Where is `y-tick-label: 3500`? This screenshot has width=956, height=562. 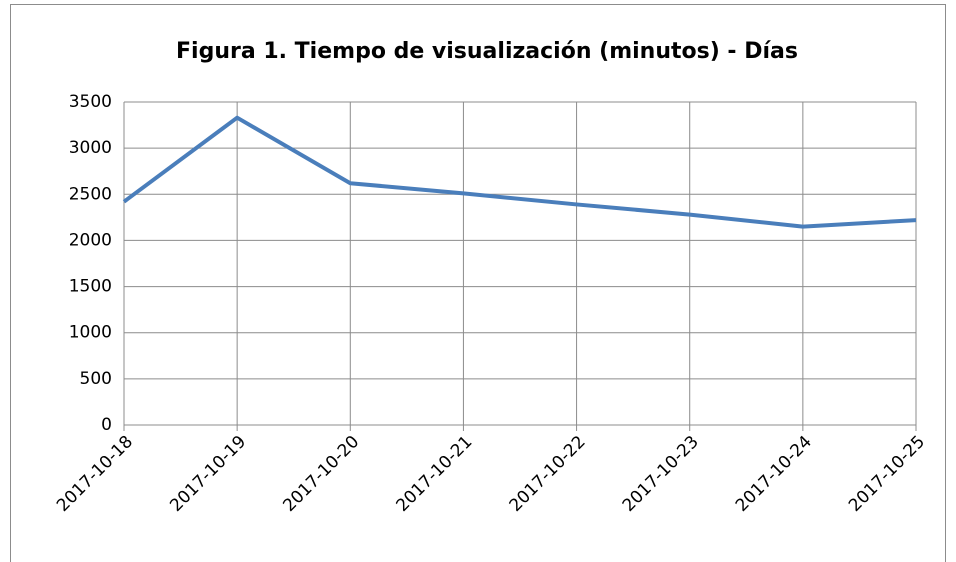
y-tick-label: 3500 is located at coordinates (90, 102).